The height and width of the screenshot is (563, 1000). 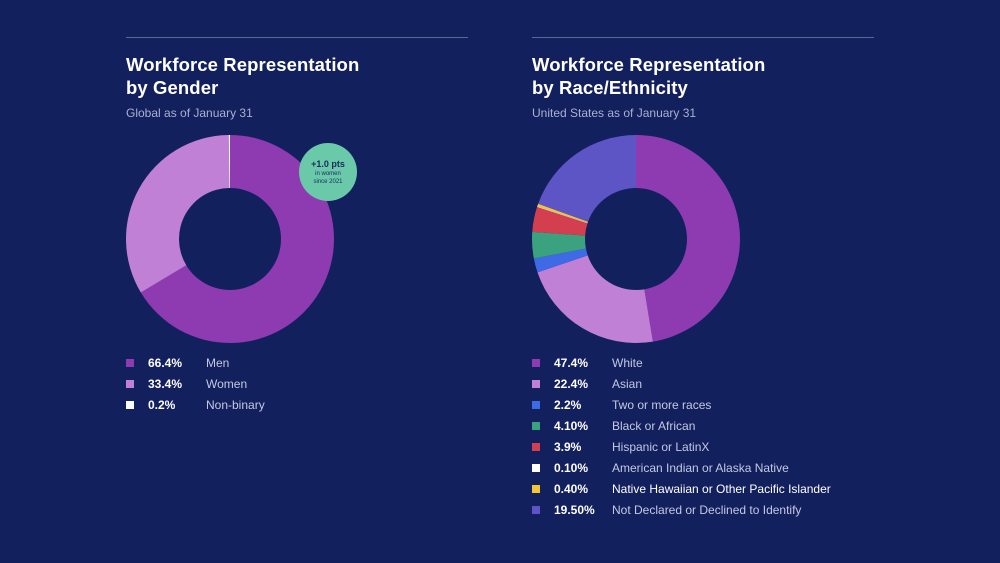 I want to click on legend-item-american-indian-or-alaska-native: 0.10% American Indian or Alaska Native, so click(x=681, y=467).